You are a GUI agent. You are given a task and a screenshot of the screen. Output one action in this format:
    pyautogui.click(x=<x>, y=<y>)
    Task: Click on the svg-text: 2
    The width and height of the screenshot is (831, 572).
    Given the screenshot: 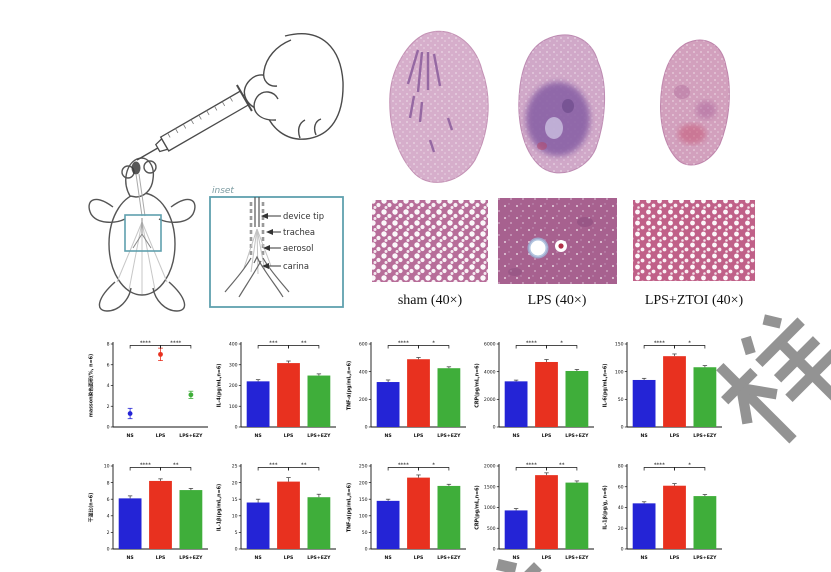 What is the action you would take?
    pyautogui.click(x=108, y=407)
    